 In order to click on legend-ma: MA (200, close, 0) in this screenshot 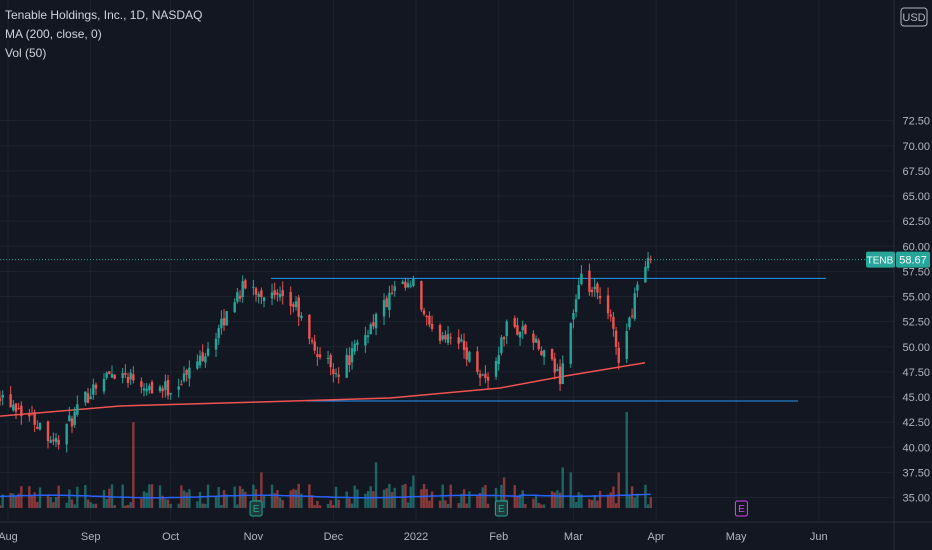, I will do `click(53, 34)`.